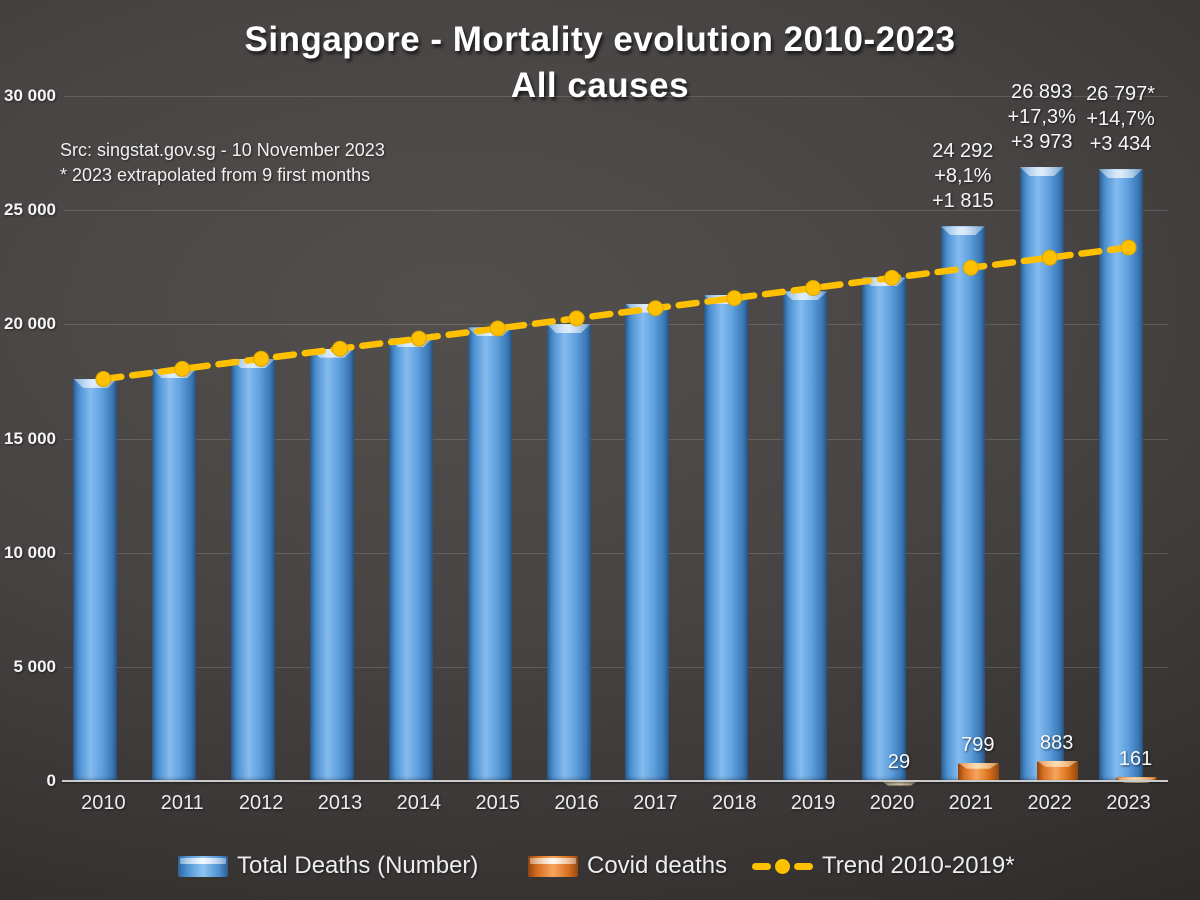 The height and width of the screenshot is (900, 1200). What do you see at coordinates (261, 358) in the screenshot?
I see `trend-marker-2012` at bounding box center [261, 358].